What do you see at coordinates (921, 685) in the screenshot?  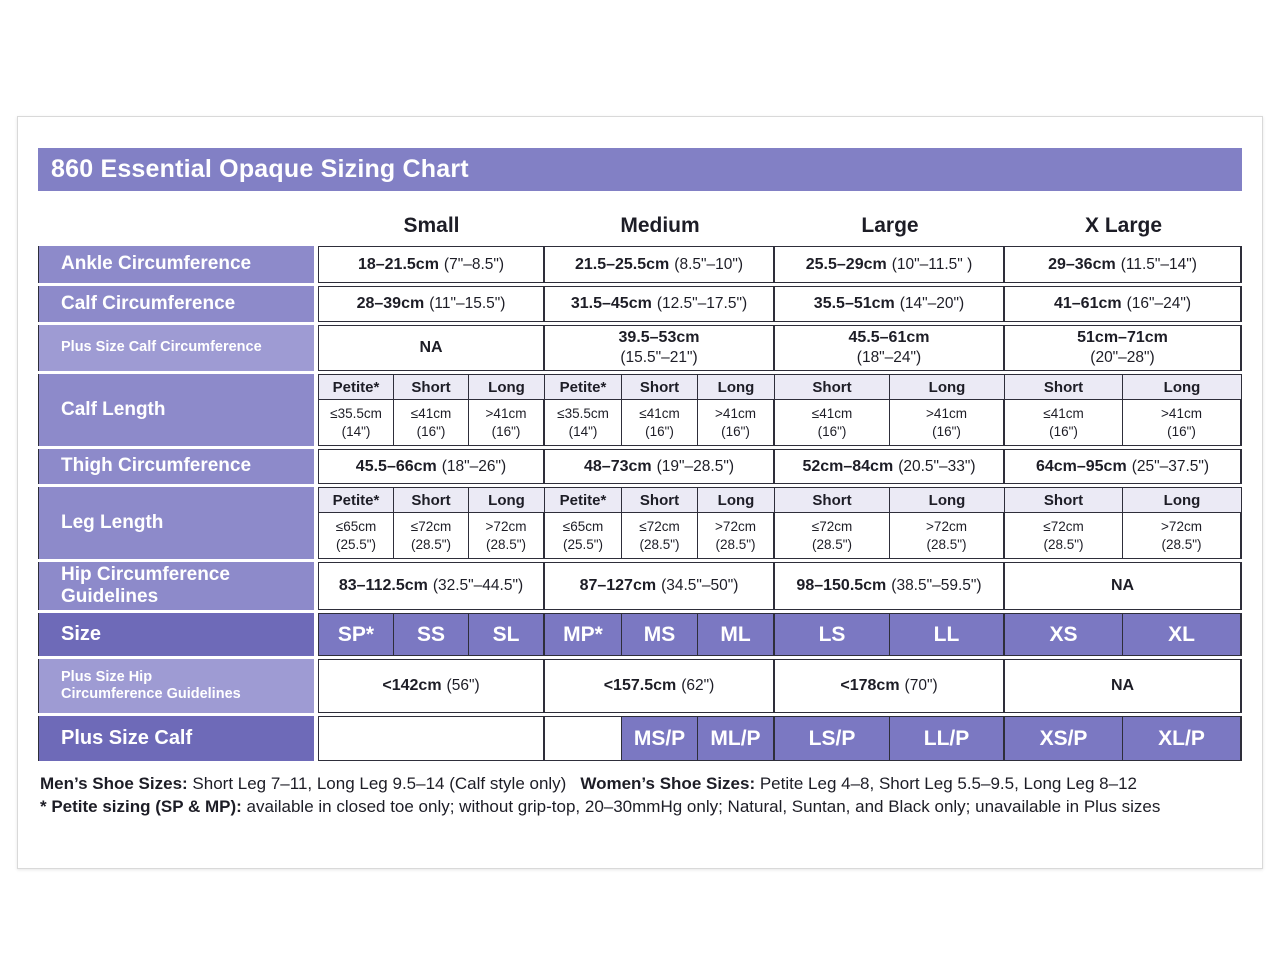 I see `value-inches: (70")` at bounding box center [921, 685].